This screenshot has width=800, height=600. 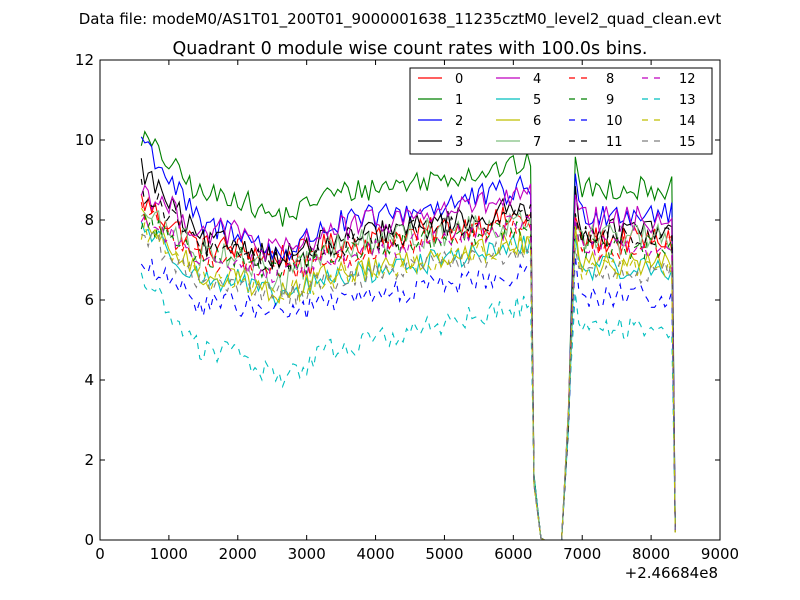 What do you see at coordinates (537, 142) in the screenshot?
I see `legend-label-7: 7` at bounding box center [537, 142].